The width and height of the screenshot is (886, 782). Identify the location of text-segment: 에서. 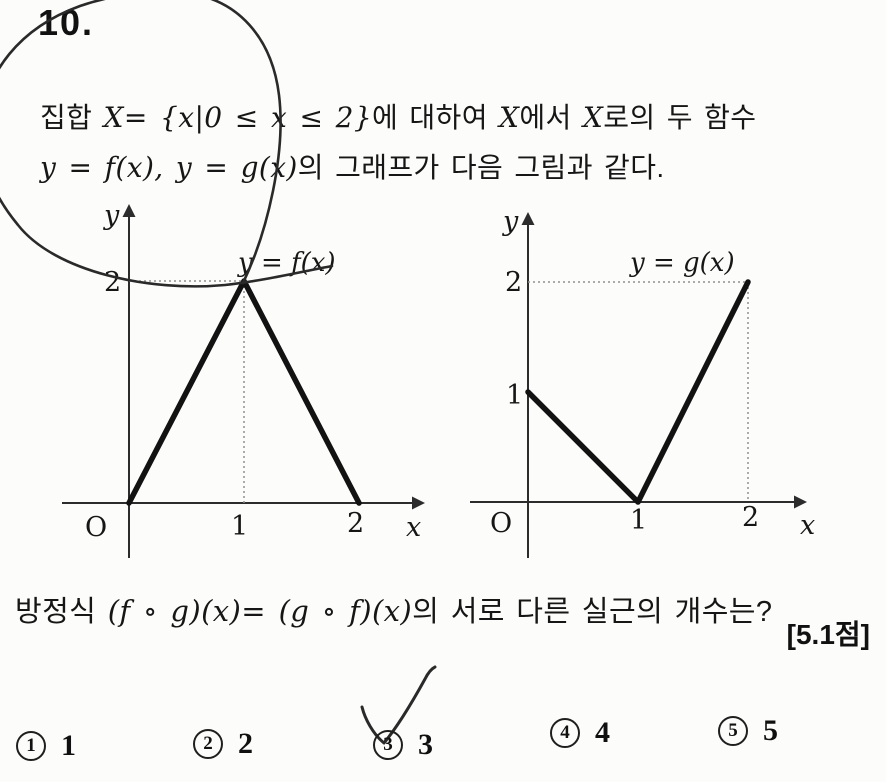
(551, 117).